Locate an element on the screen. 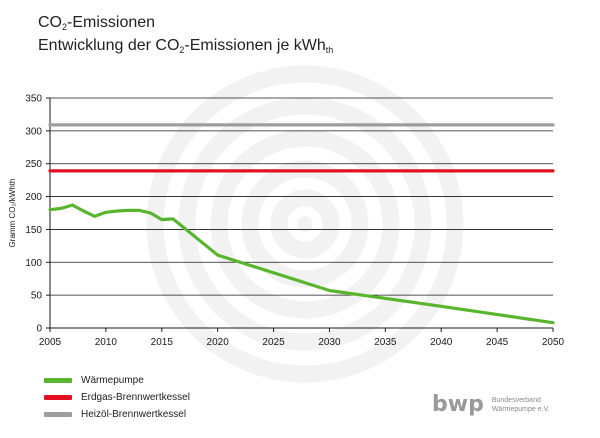 The width and height of the screenshot is (600, 438). x-tick-label: 2050 is located at coordinates (553, 342).